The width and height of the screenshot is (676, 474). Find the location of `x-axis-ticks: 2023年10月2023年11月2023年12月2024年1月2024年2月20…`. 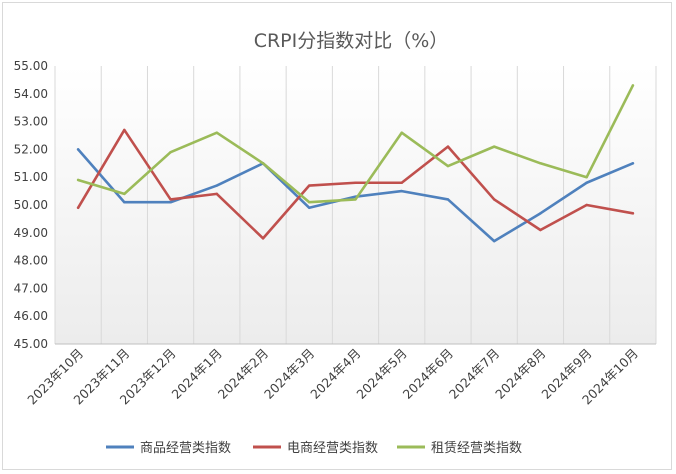

x-axis-ticks: 2023年10月2023年11月2023年12月2024年1月2024年2月20… is located at coordinates (332, 377).